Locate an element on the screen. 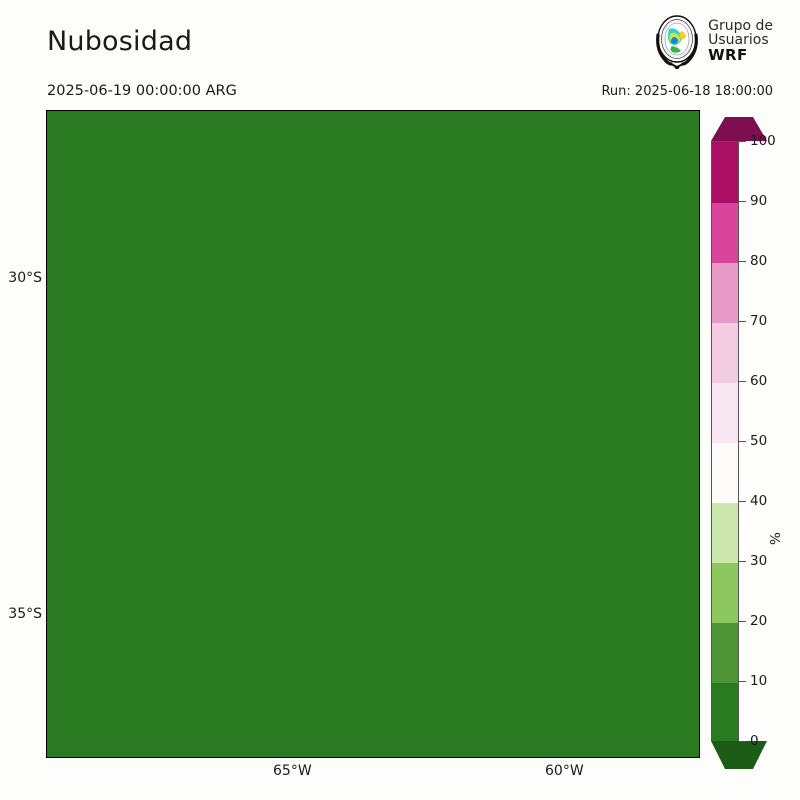  colorbar-tick-label-20: 20 is located at coordinates (759, 621).